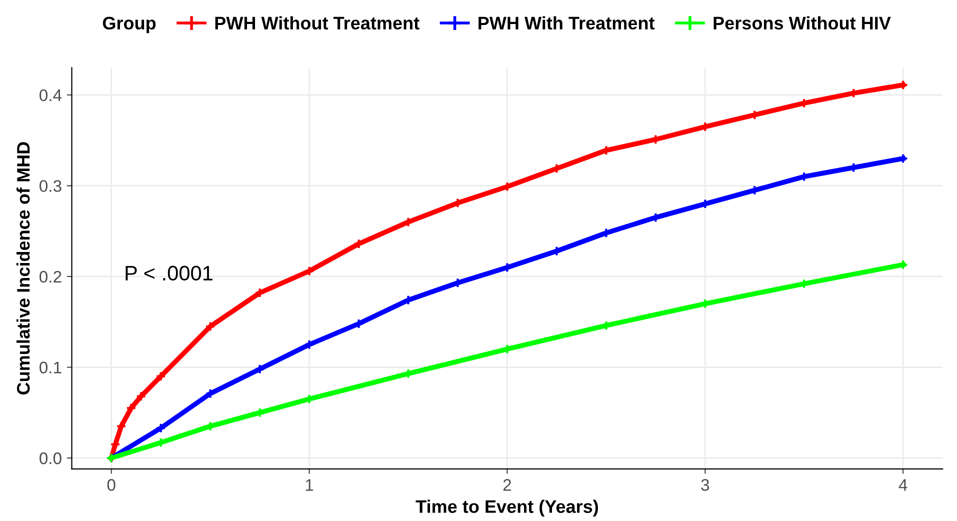  What do you see at coordinates (507, 508) in the screenshot?
I see `x-axis-title: Time to Event (Years)` at bounding box center [507, 508].